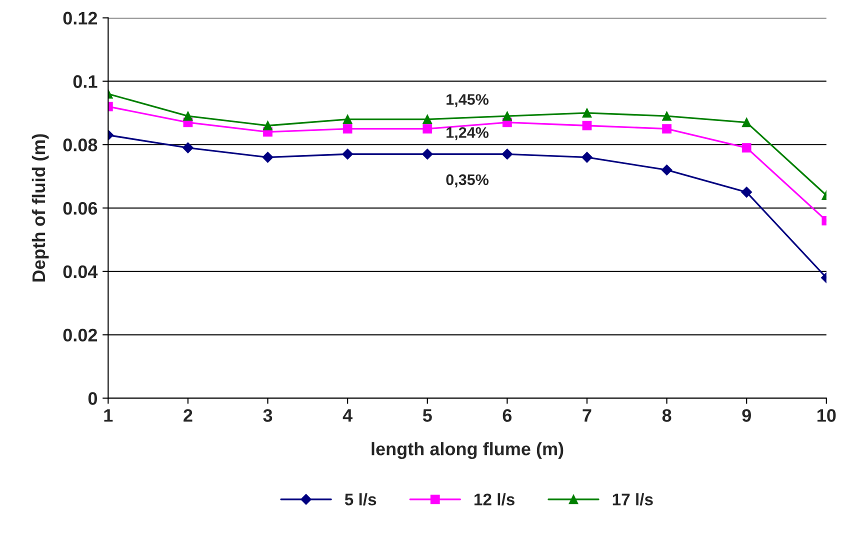  I want to click on x-tick-label: 8, so click(667, 415).